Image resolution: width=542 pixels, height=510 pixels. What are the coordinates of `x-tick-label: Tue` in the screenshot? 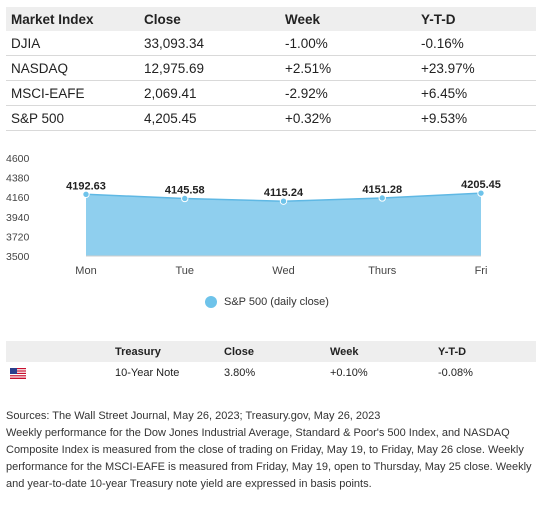 It's located at (184, 271).